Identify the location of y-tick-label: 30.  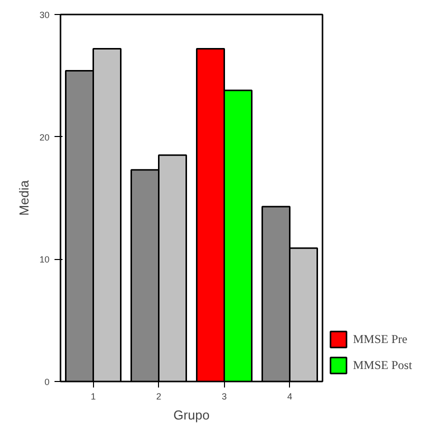
(44, 15).